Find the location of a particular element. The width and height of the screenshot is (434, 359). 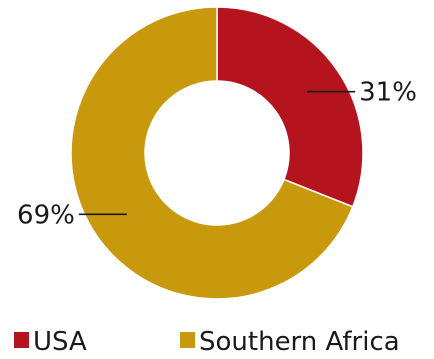

legend-item: Southern Africa is located at coordinates (290, 342).